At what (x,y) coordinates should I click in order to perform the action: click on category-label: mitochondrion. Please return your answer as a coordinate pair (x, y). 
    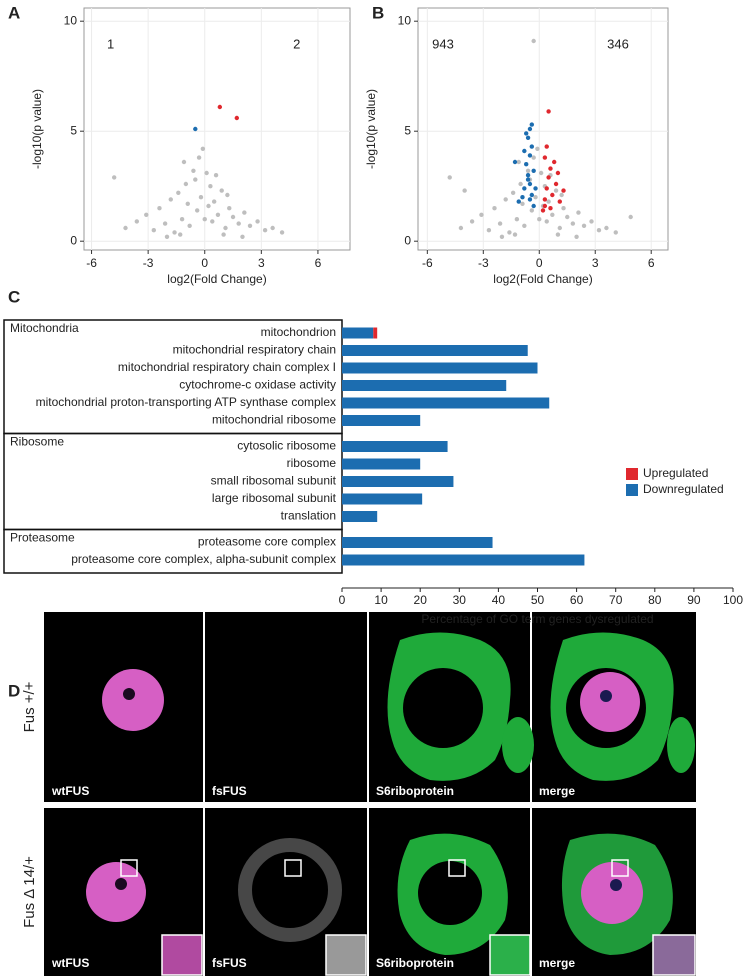
    Looking at the image, I should click on (298, 332).